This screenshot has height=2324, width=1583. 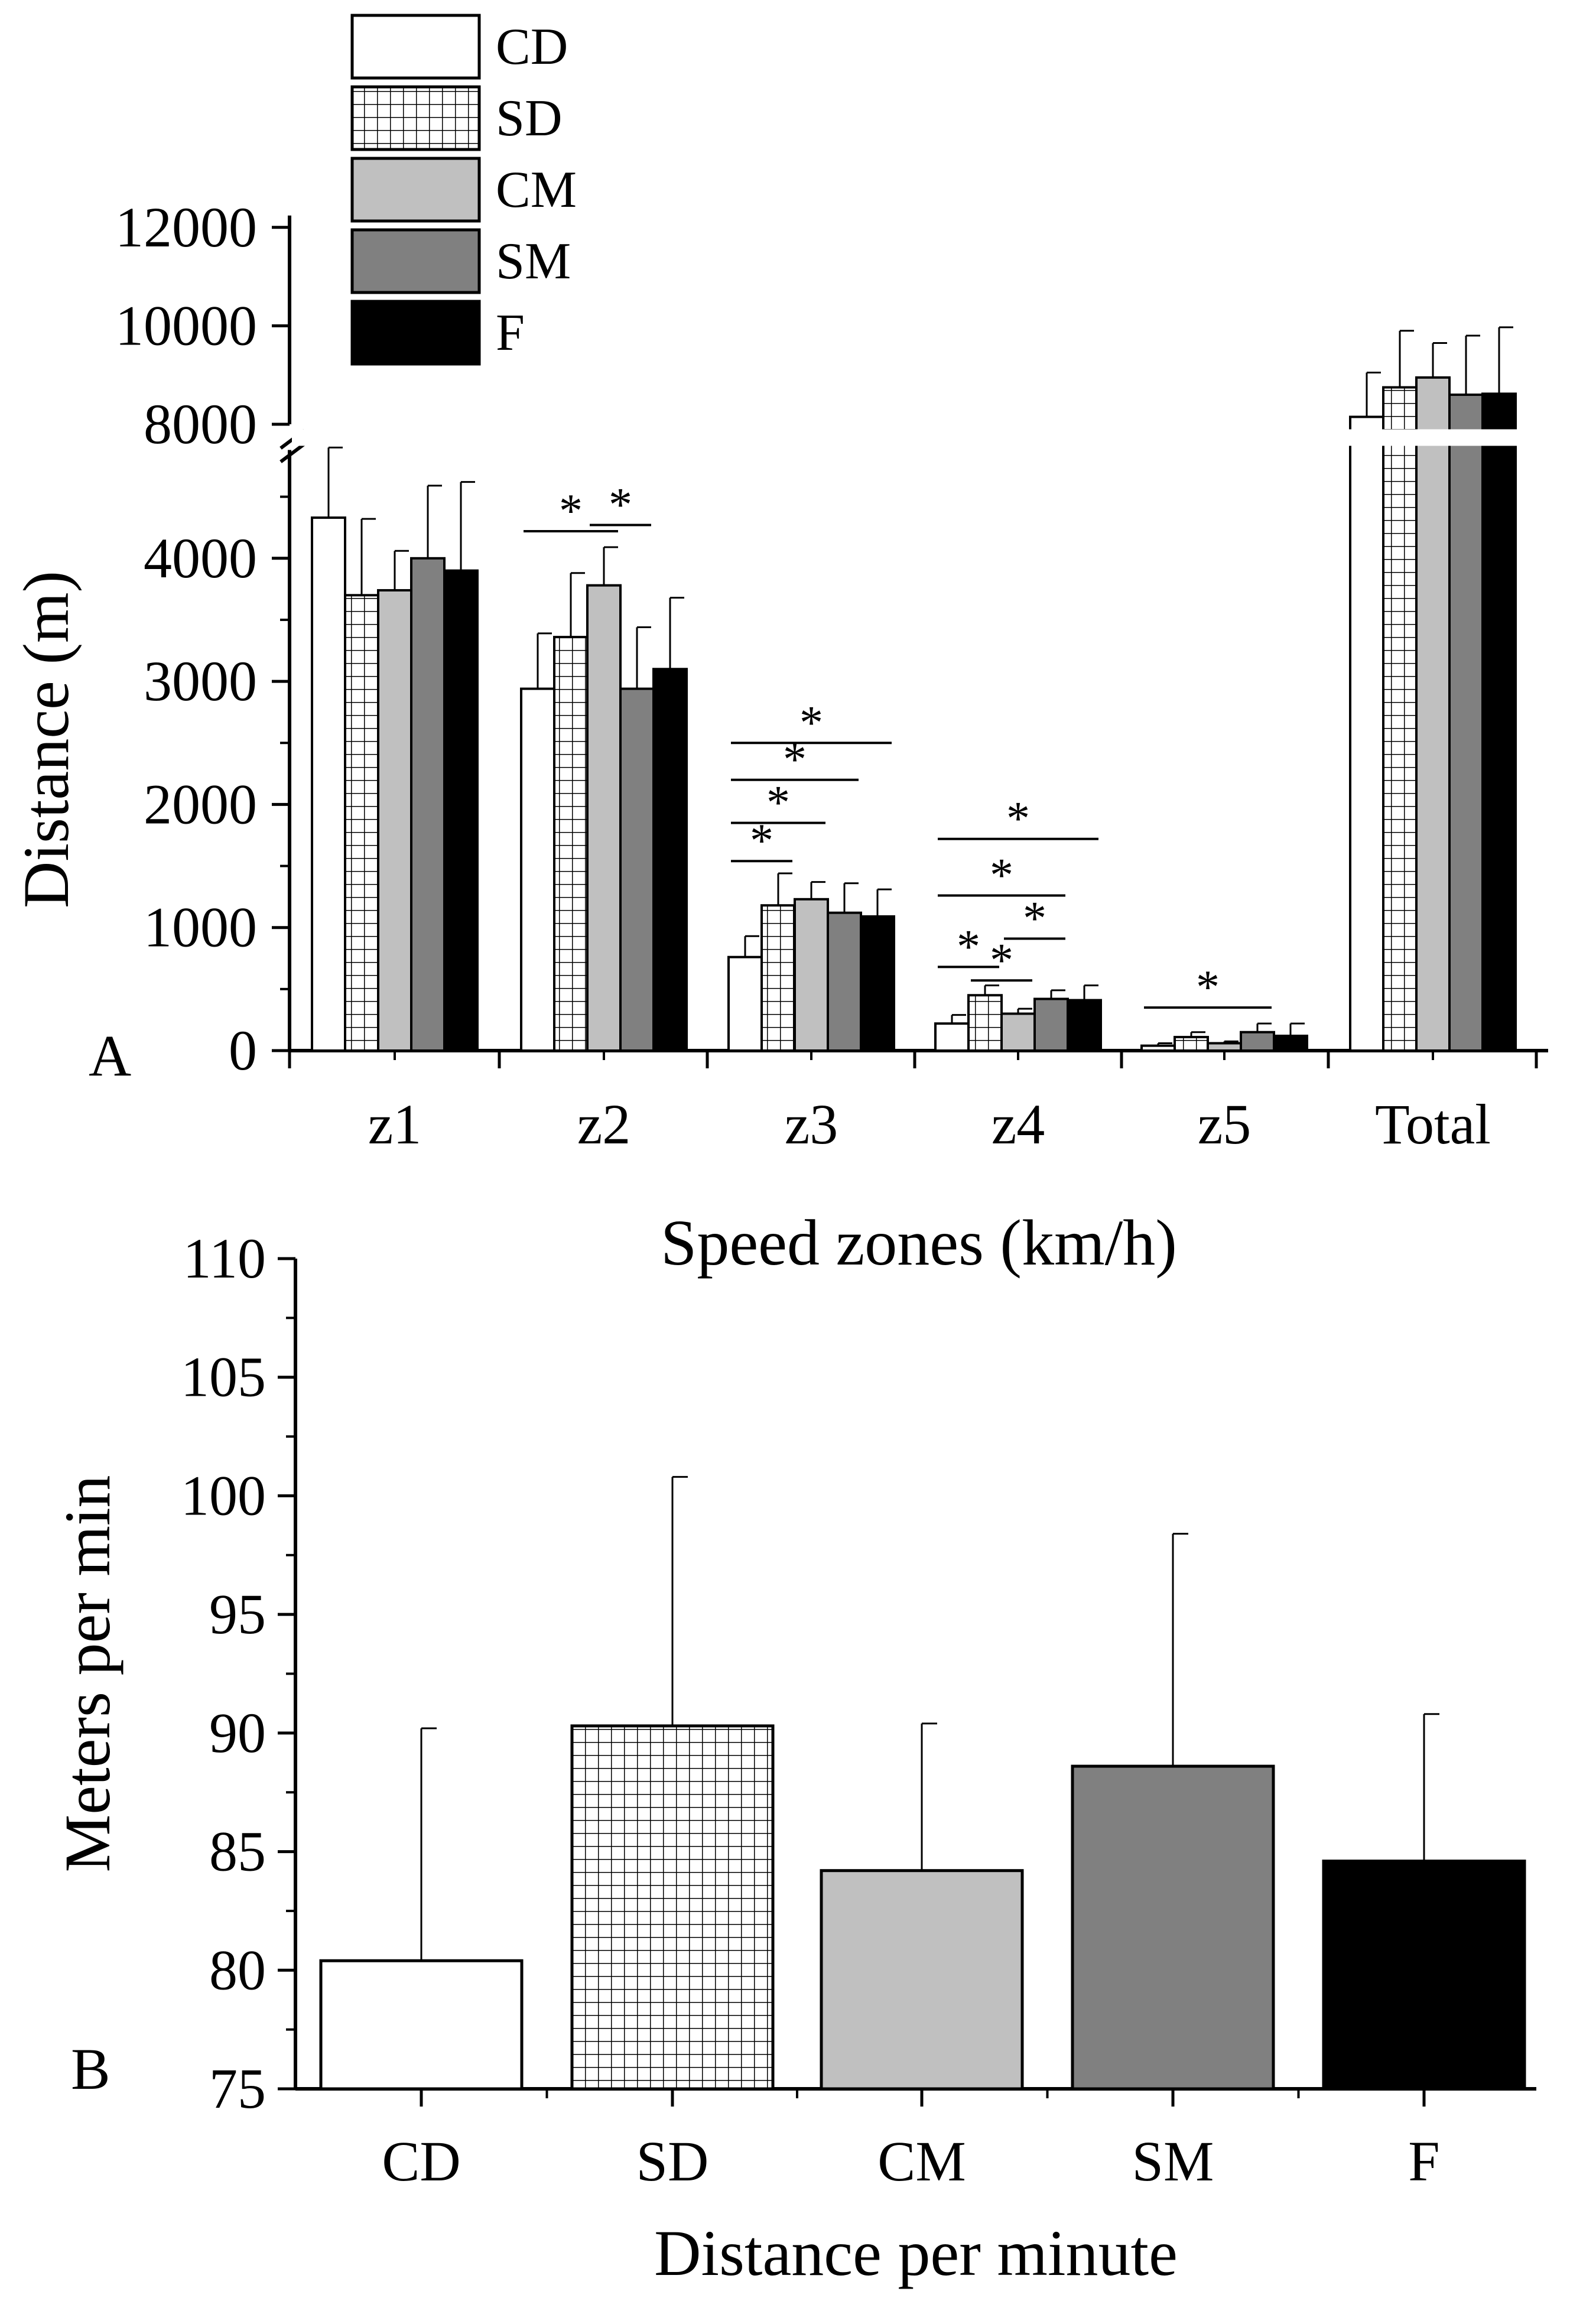 I want to click on bar-cd-z4, so click(x=952, y=1037).